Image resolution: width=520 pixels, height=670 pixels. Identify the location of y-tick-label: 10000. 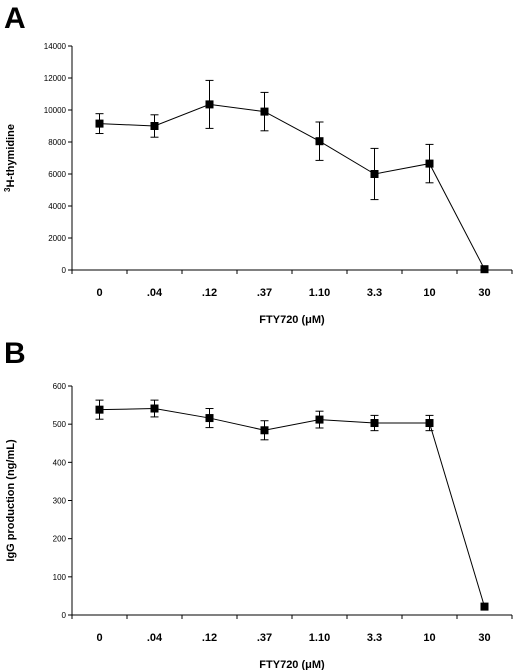
(55, 110).